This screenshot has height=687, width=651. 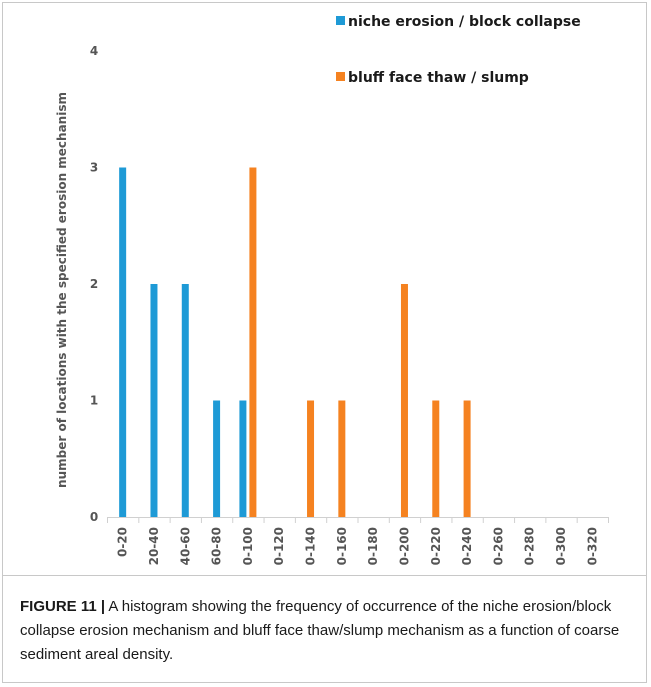 What do you see at coordinates (436, 546) in the screenshot?
I see `x-tick-label: 0-220` at bounding box center [436, 546].